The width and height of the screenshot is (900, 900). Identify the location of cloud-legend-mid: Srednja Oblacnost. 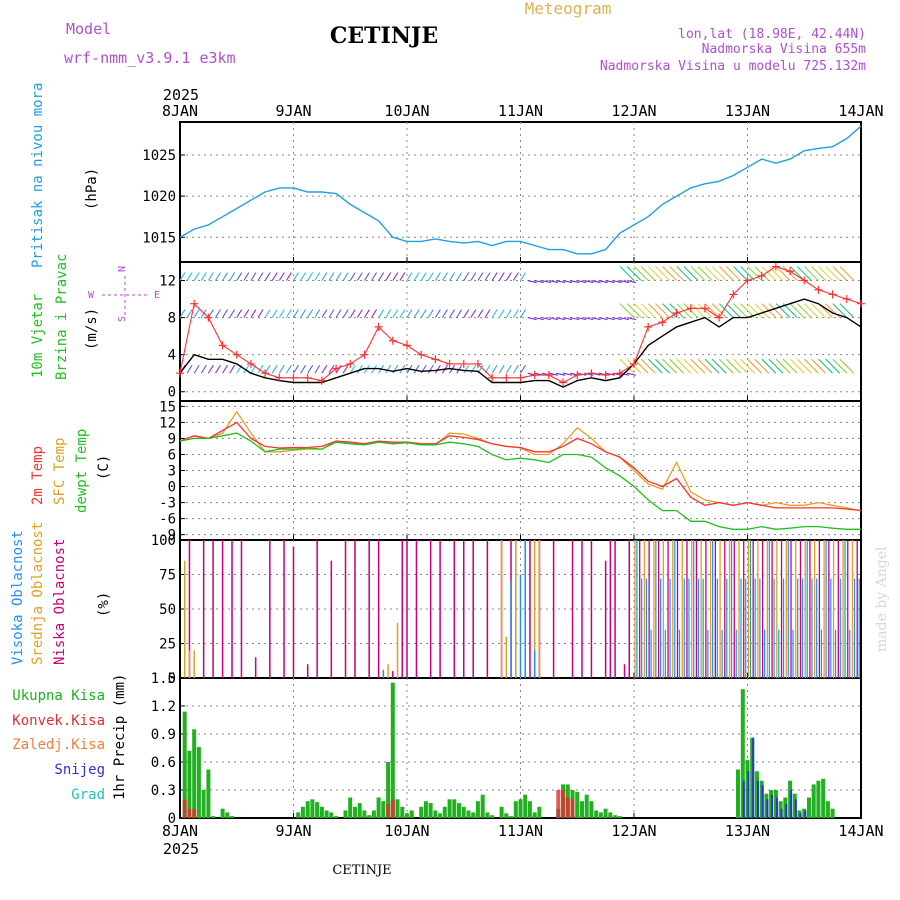
(38, 593).